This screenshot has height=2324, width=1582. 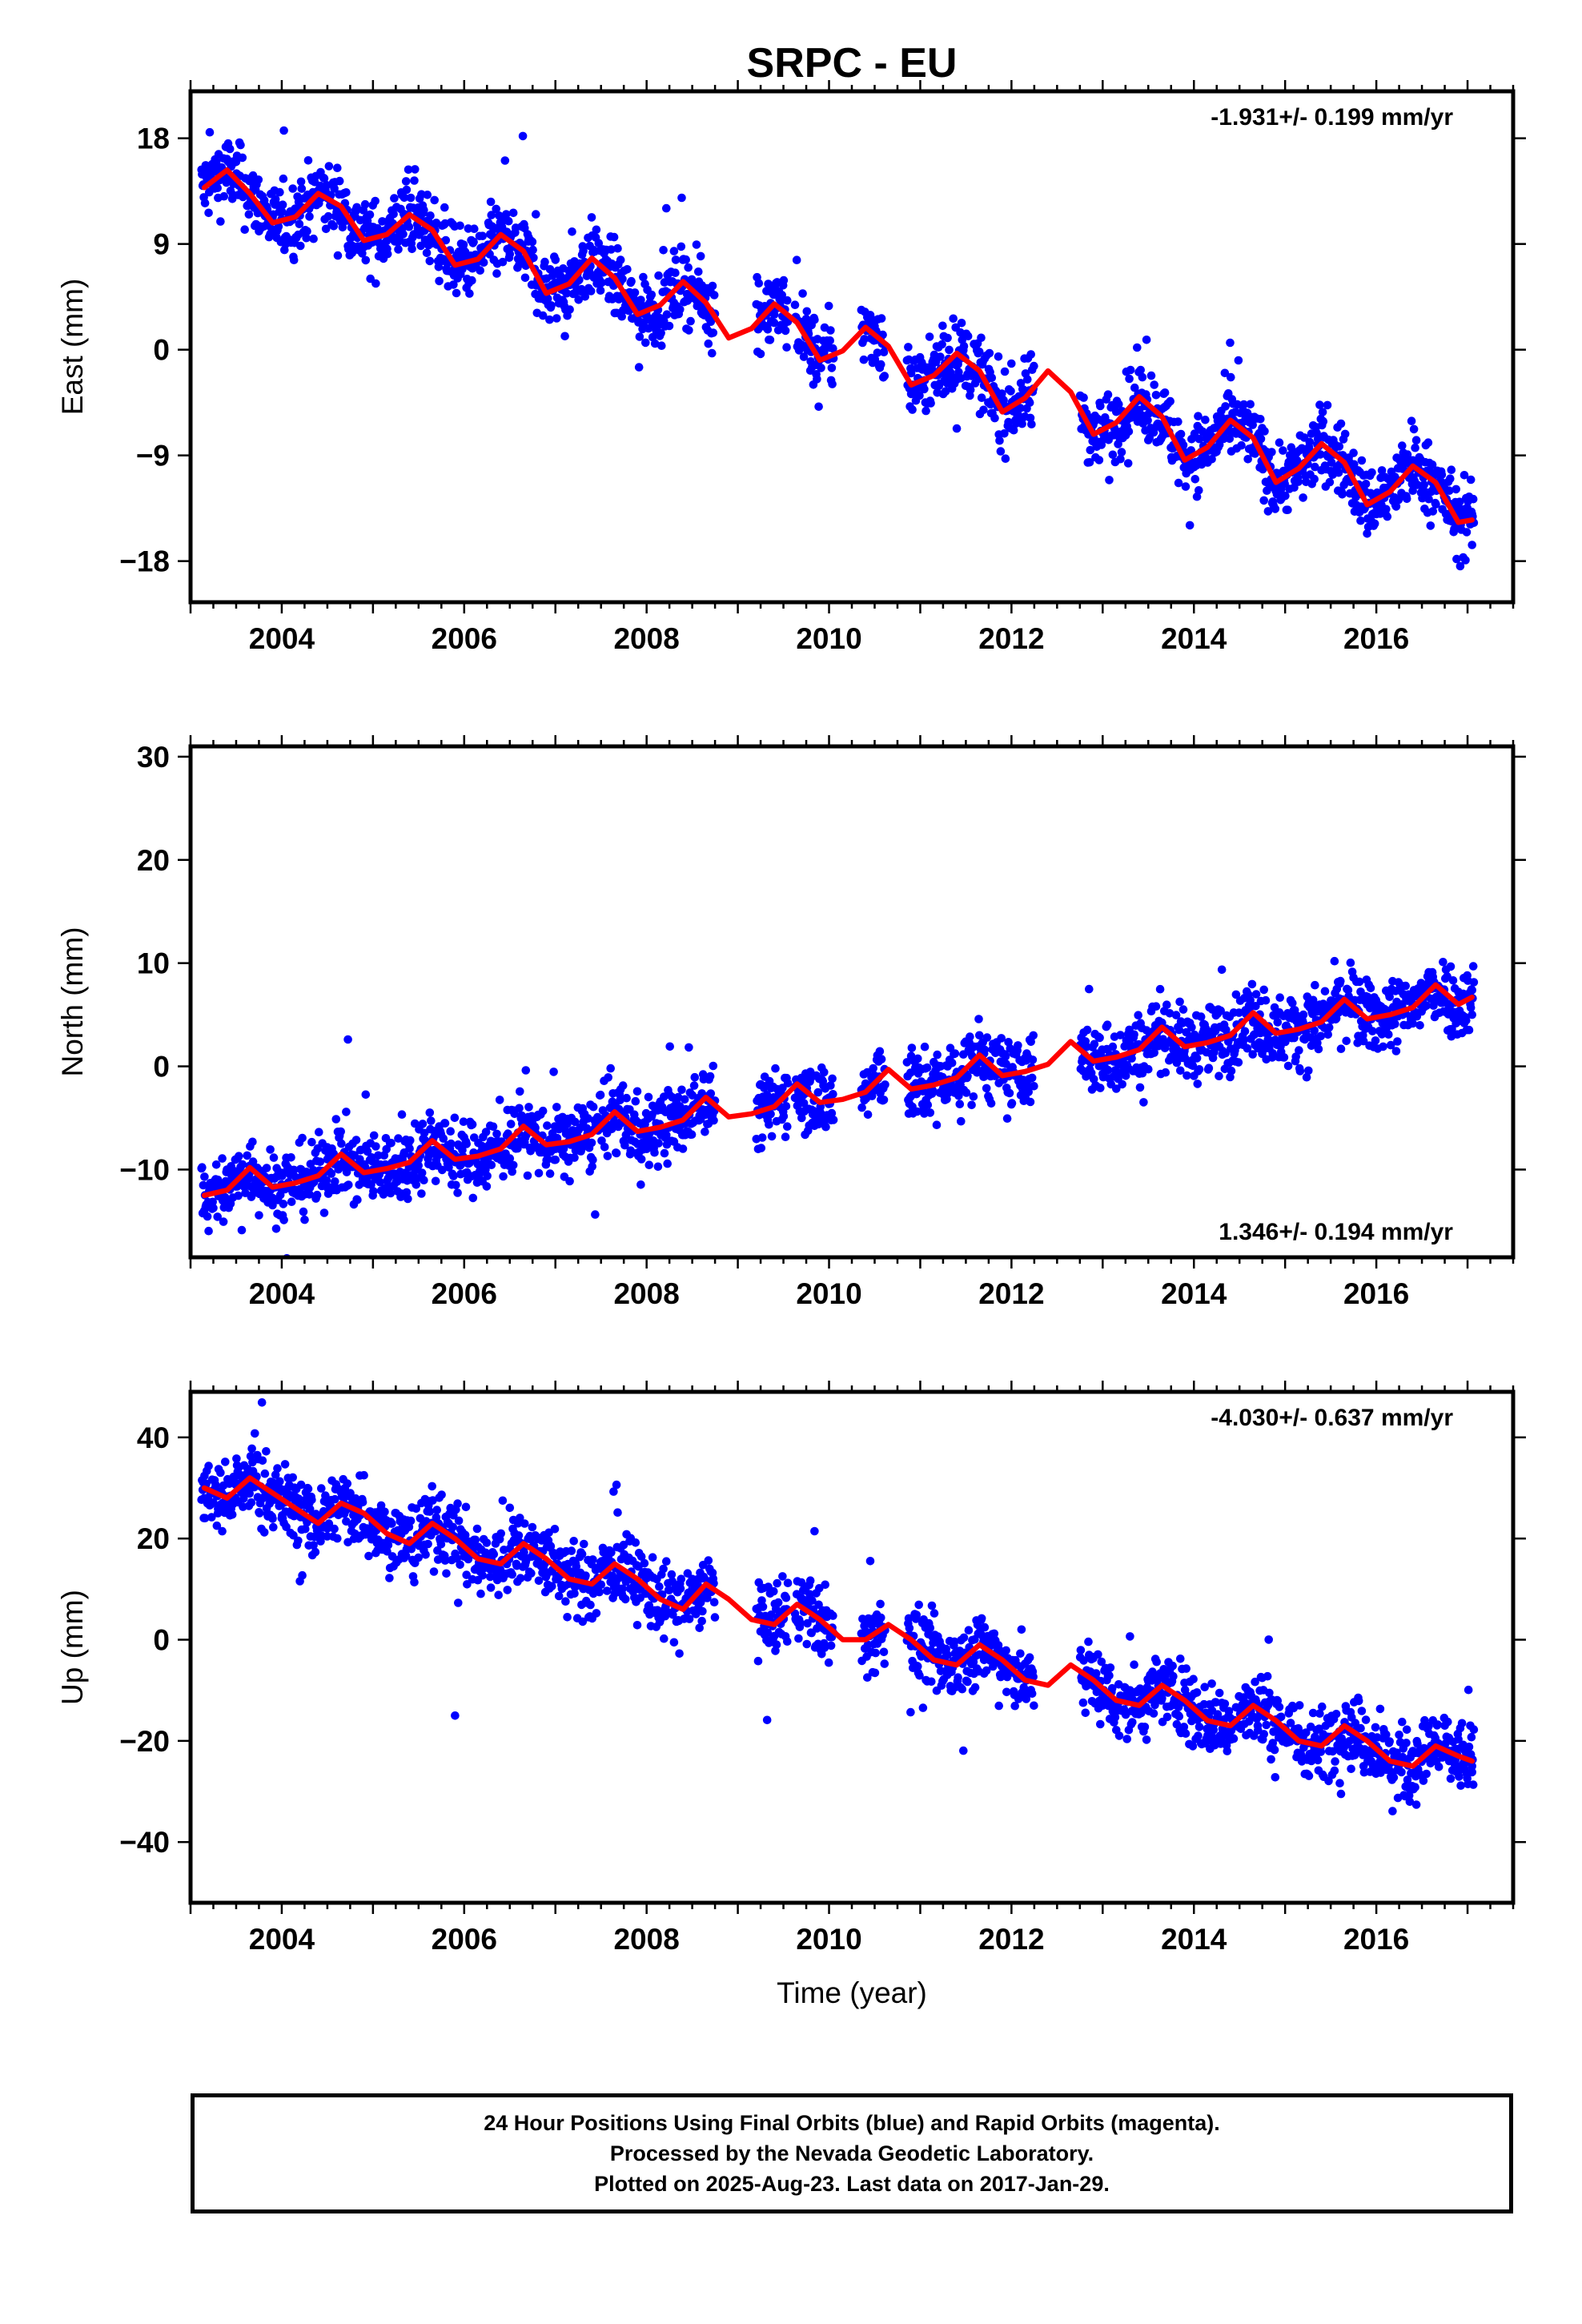 What do you see at coordinates (828, 1294) in the screenshot?
I see `x-tick-label: 2010` at bounding box center [828, 1294].